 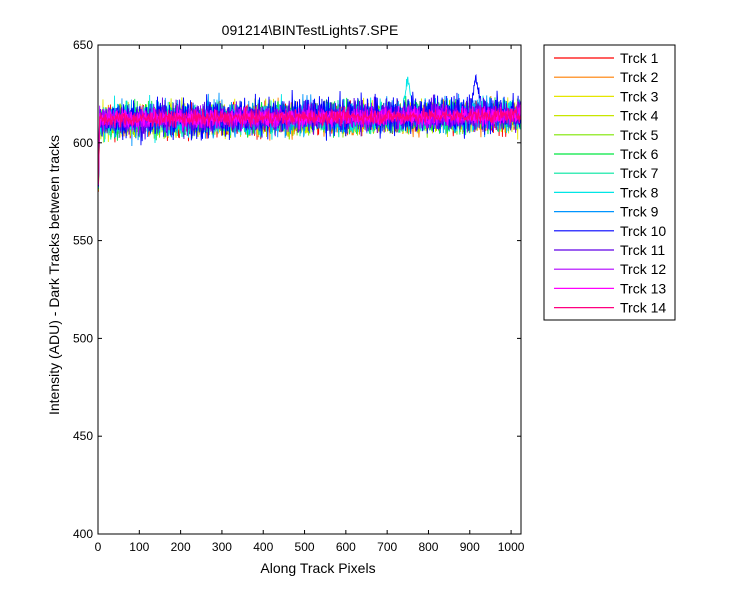 I want to click on legend-label: Trck 14, so click(x=643, y=308).